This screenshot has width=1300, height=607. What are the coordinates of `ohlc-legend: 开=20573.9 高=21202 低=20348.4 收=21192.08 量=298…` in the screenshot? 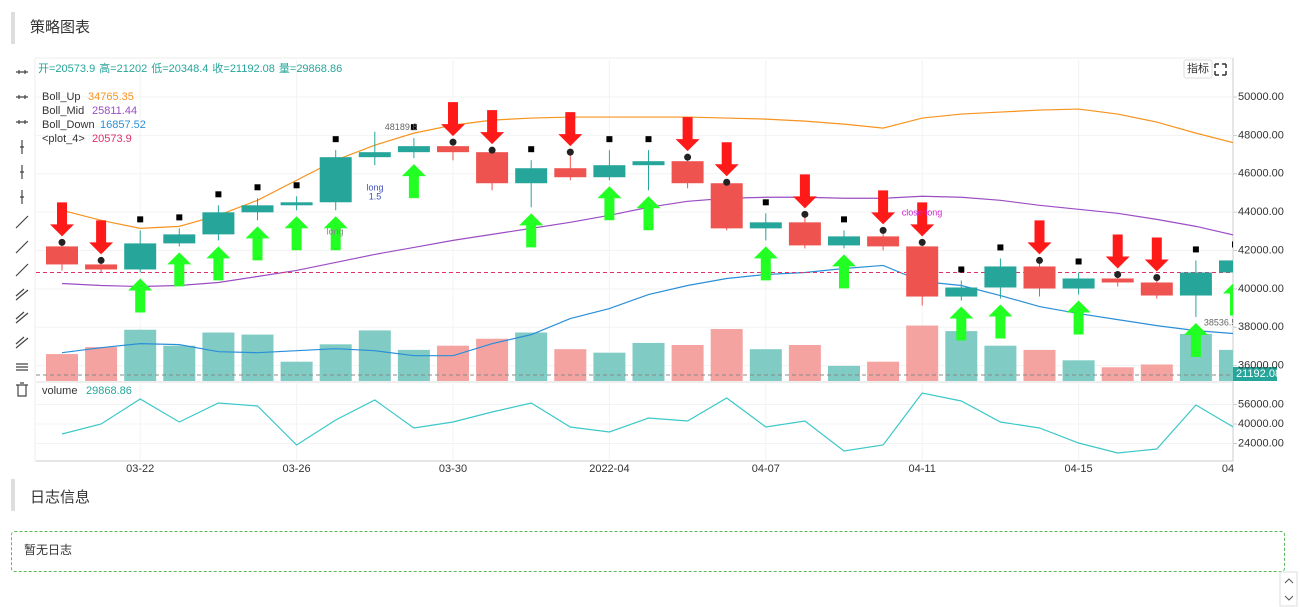 It's located at (190, 68).